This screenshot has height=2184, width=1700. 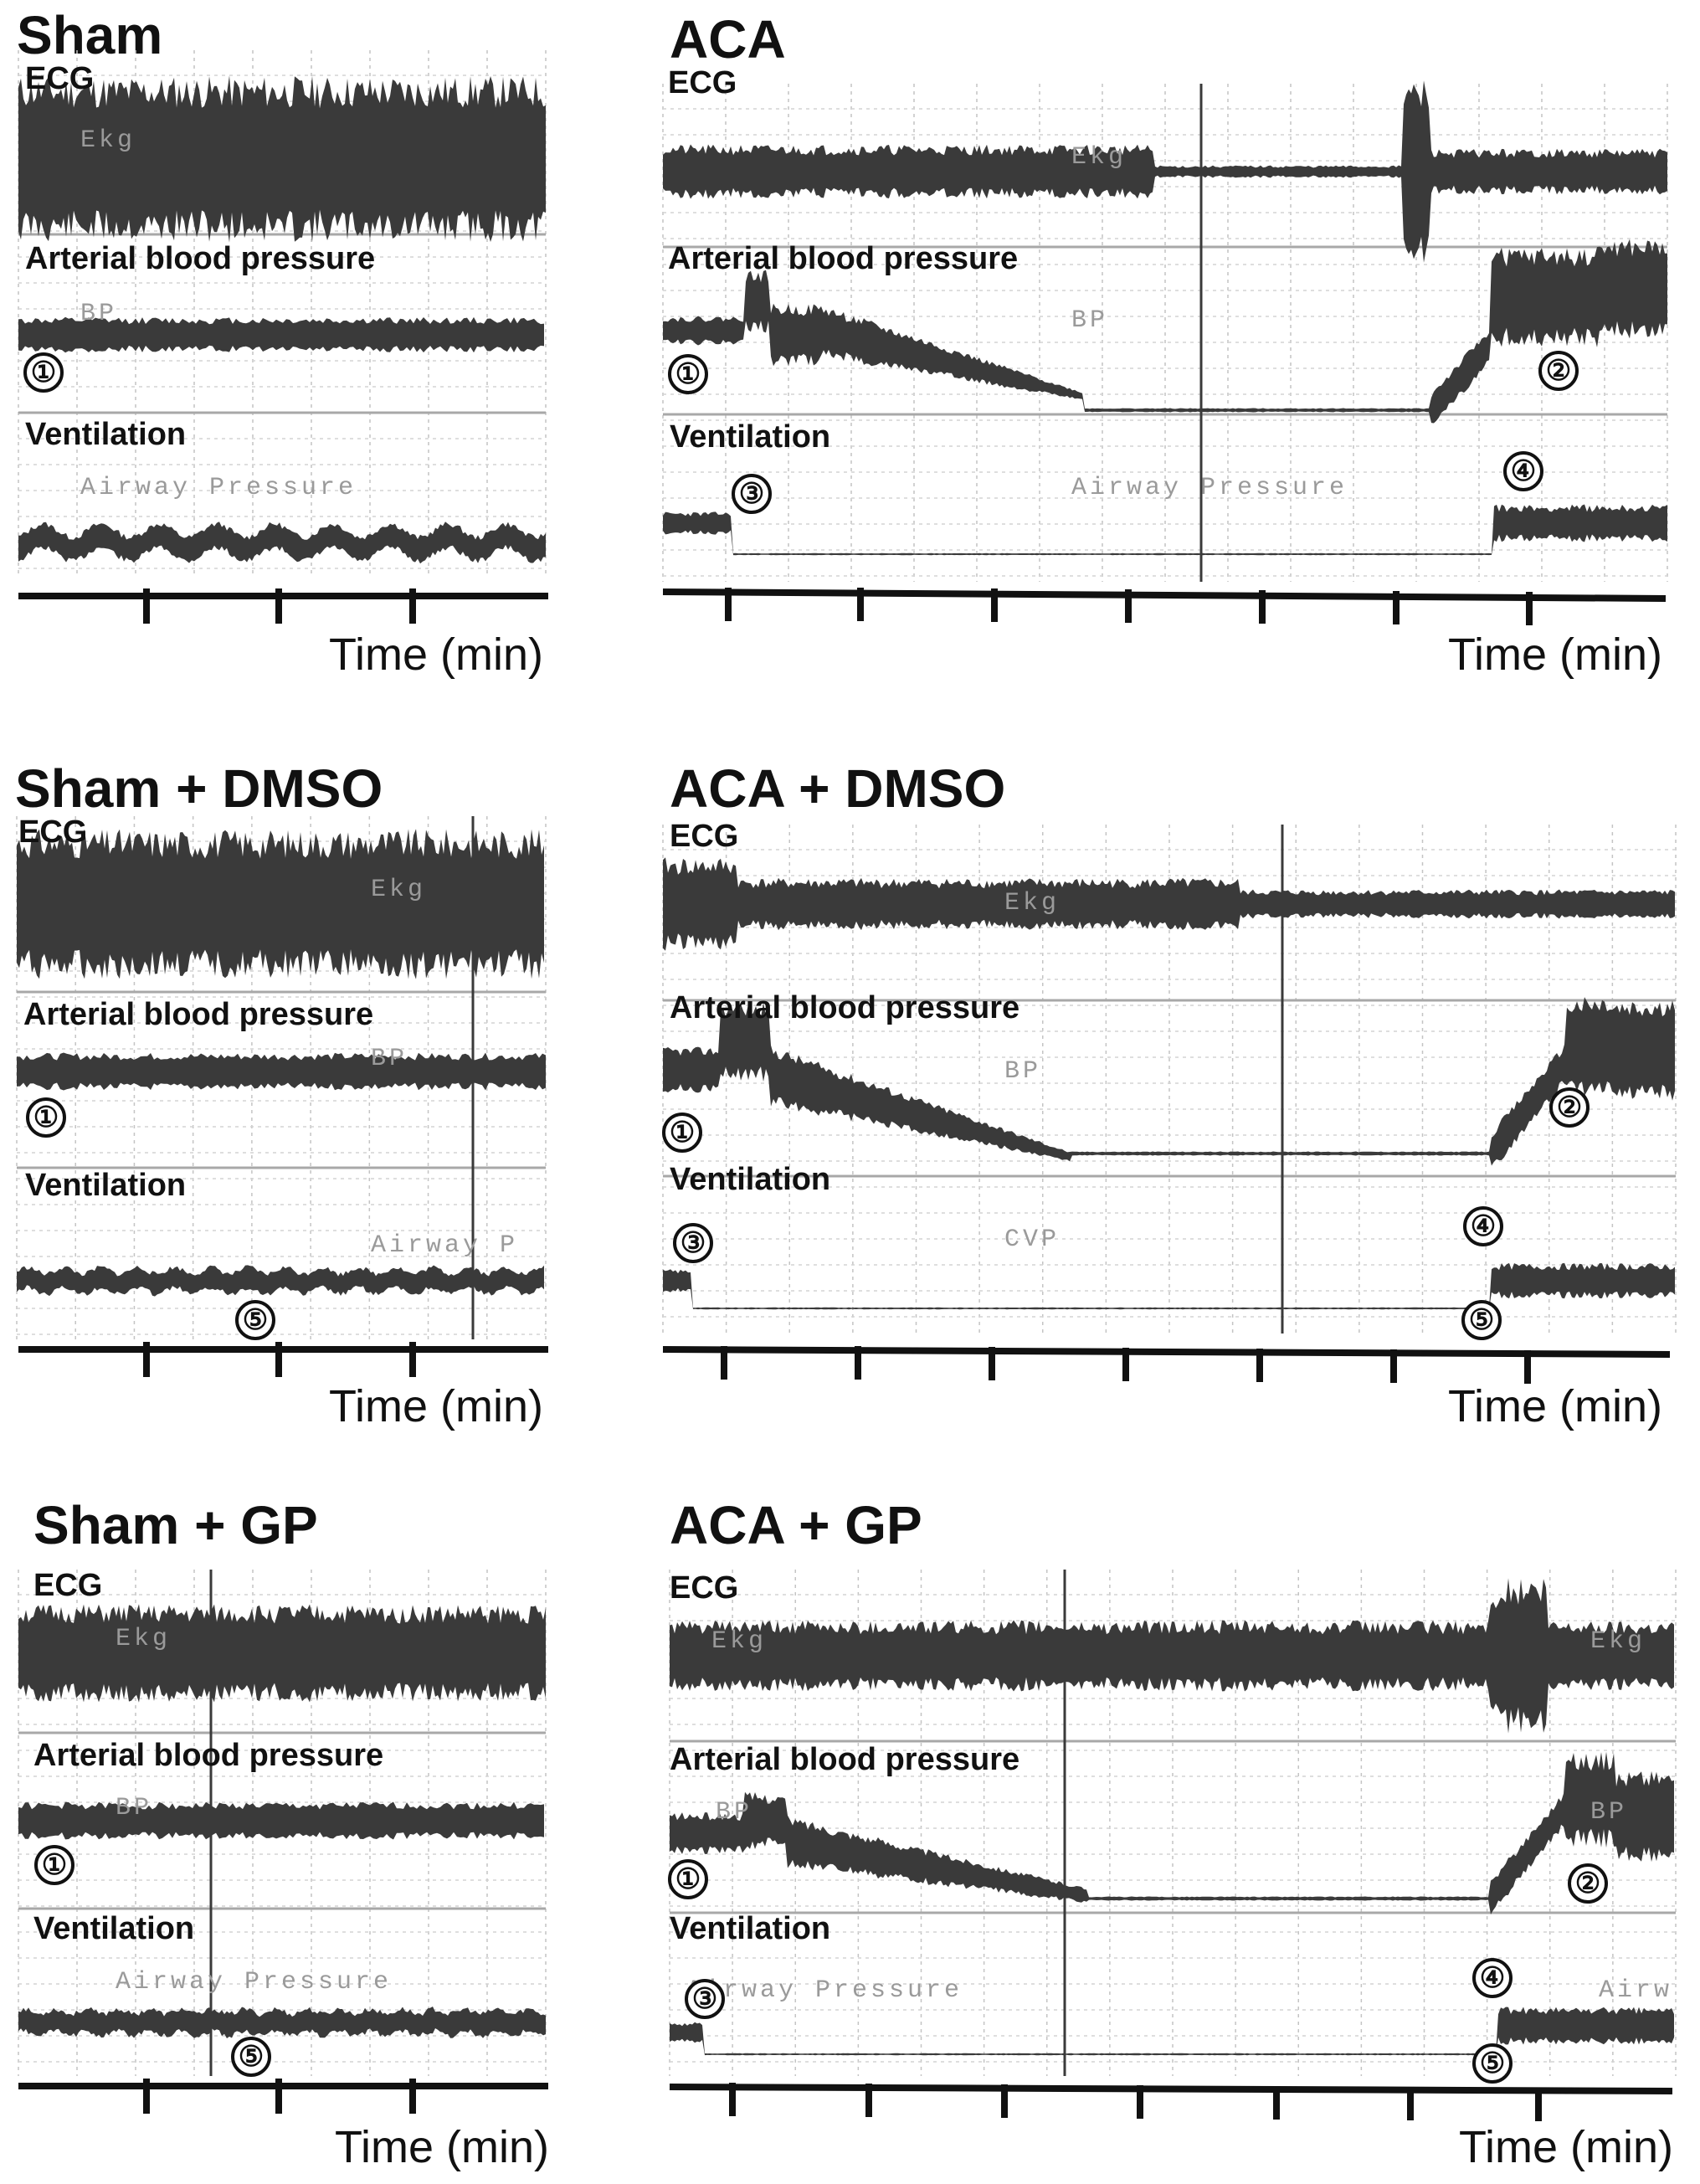 What do you see at coordinates (199, 788) in the screenshot?
I see `panel-title: Sham + DMSO` at bounding box center [199, 788].